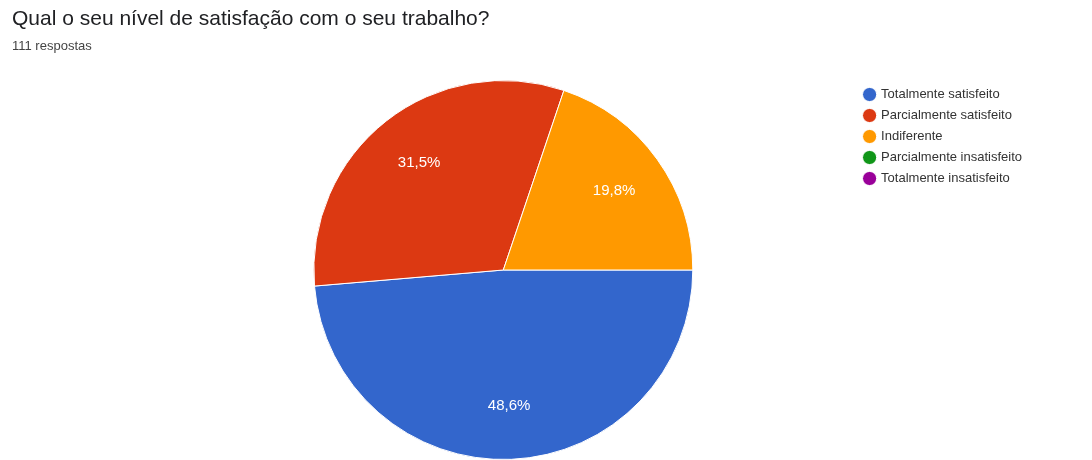  What do you see at coordinates (251, 18) in the screenshot?
I see `chart-title: Qual o seu nível de satisfação com o seu trabalho?` at bounding box center [251, 18].